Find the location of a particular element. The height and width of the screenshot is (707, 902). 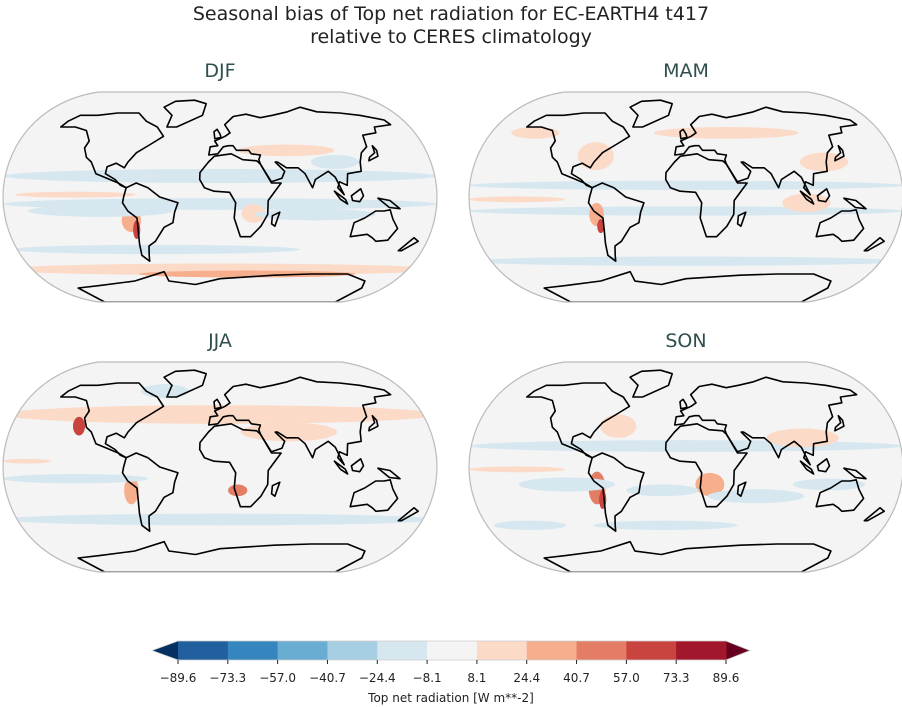

colorbar-under-arrow is located at coordinates (165, 650).